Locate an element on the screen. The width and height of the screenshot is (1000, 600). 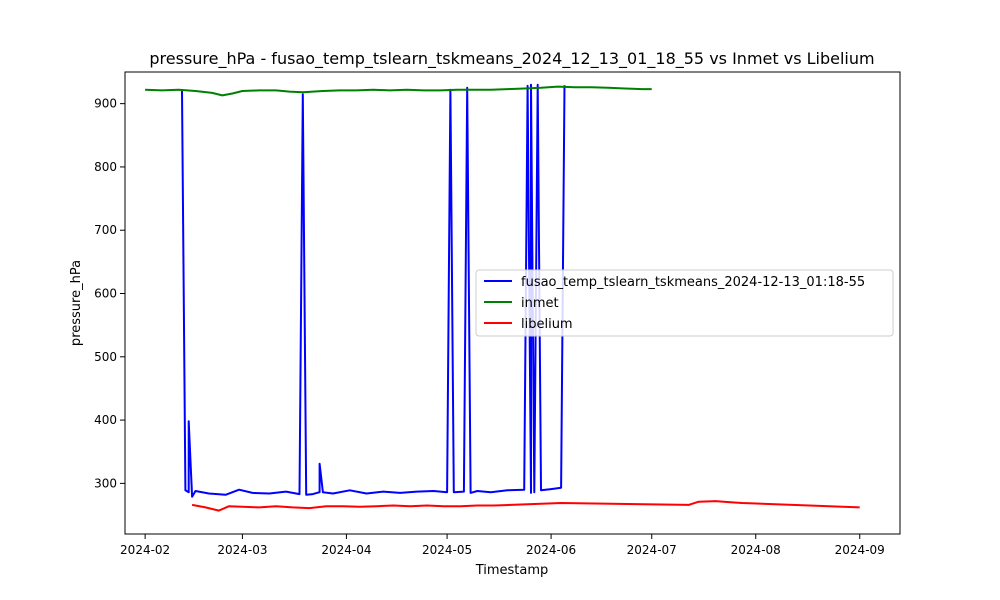
legend-label-2: libelium is located at coordinates (547, 324).